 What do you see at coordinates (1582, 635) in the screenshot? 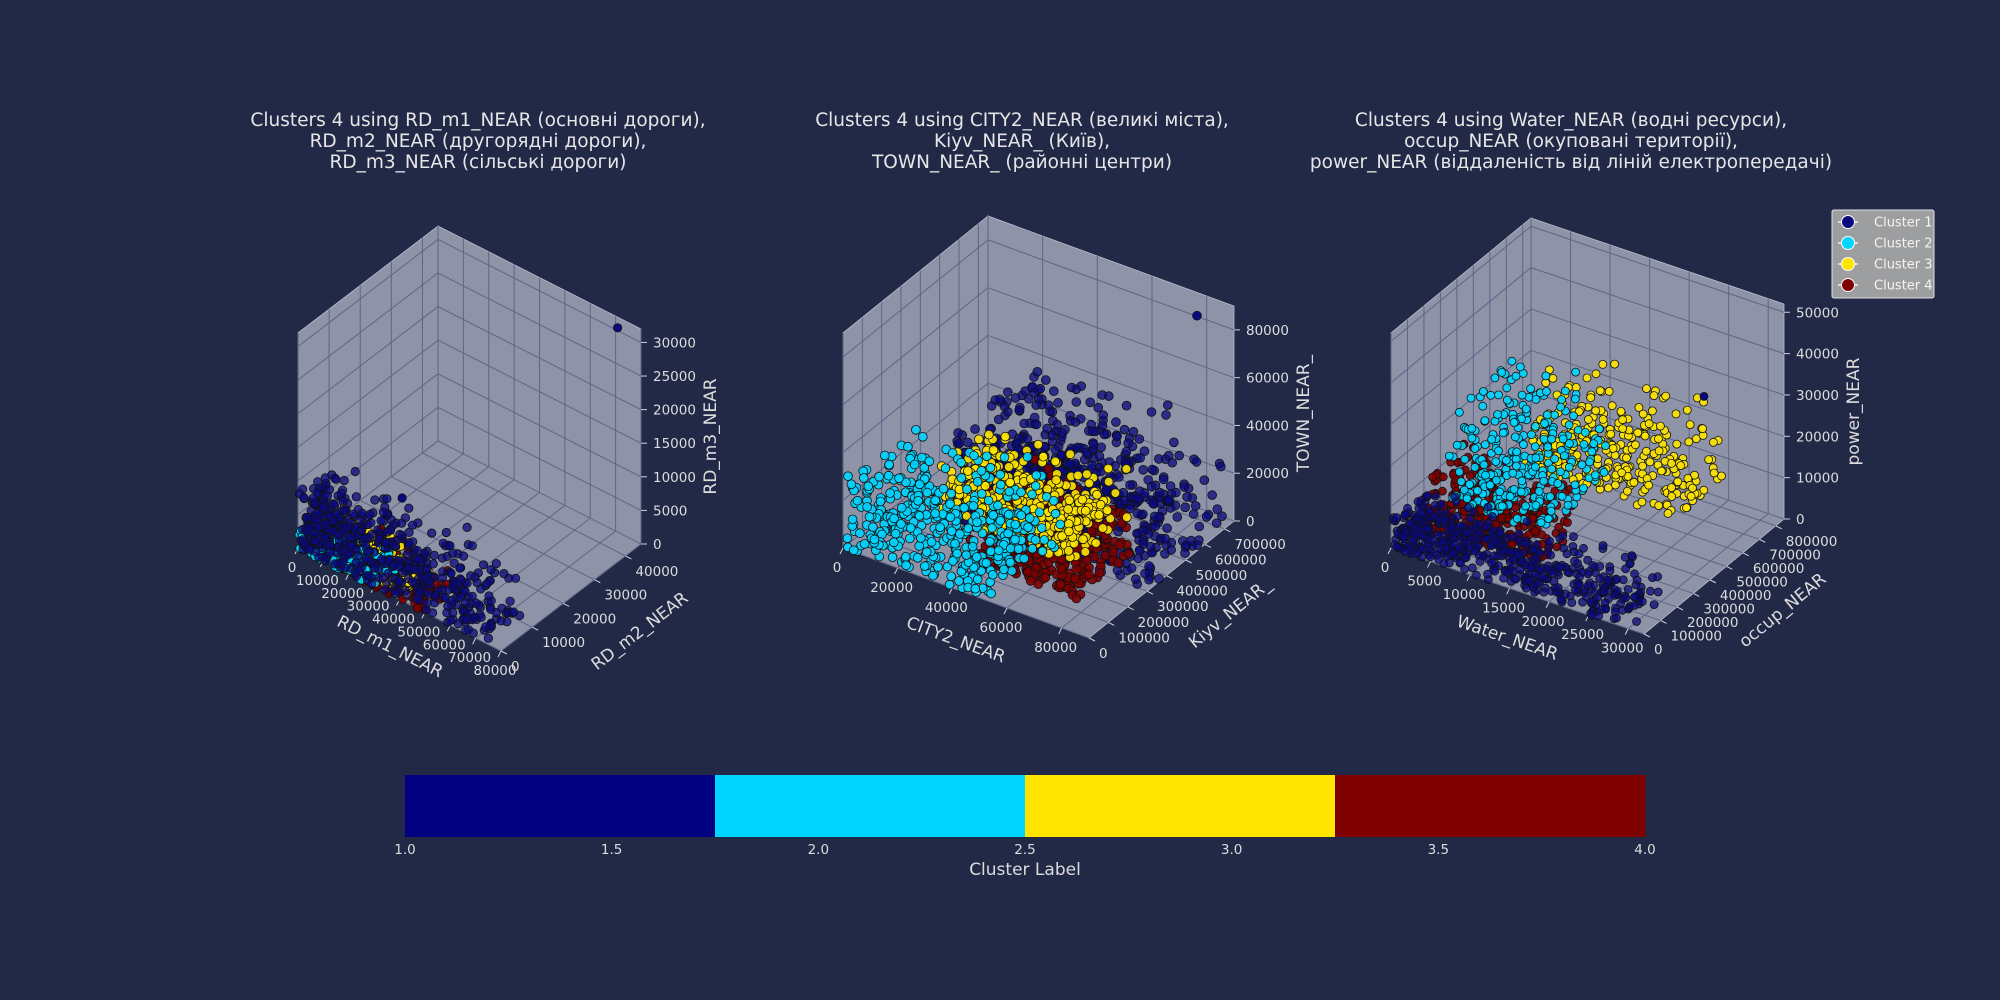
I see `x-tick-label: 25000` at bounding box center [1582, 635].